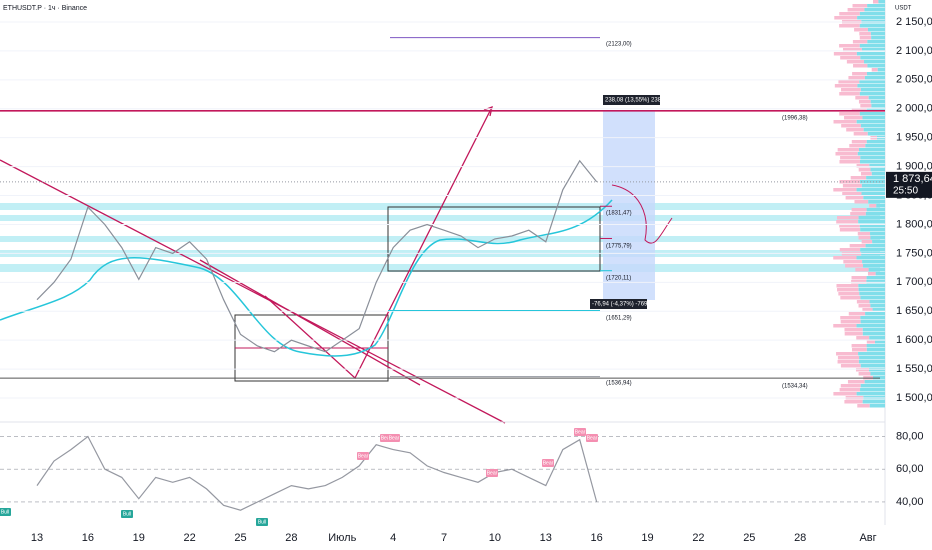 This screenshot has width=932, height=550. I want to click on level-label: (1534,34), so click(795, 387).